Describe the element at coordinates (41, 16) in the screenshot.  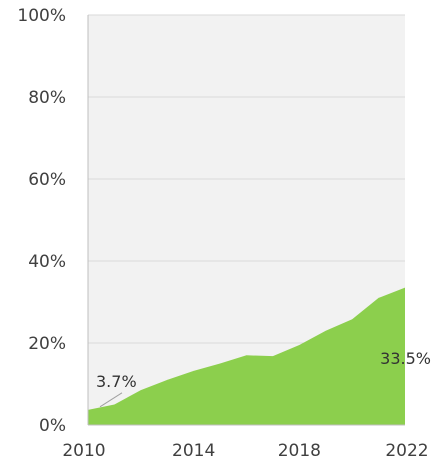
I see `y-tick-label-100: 100%` at that location.